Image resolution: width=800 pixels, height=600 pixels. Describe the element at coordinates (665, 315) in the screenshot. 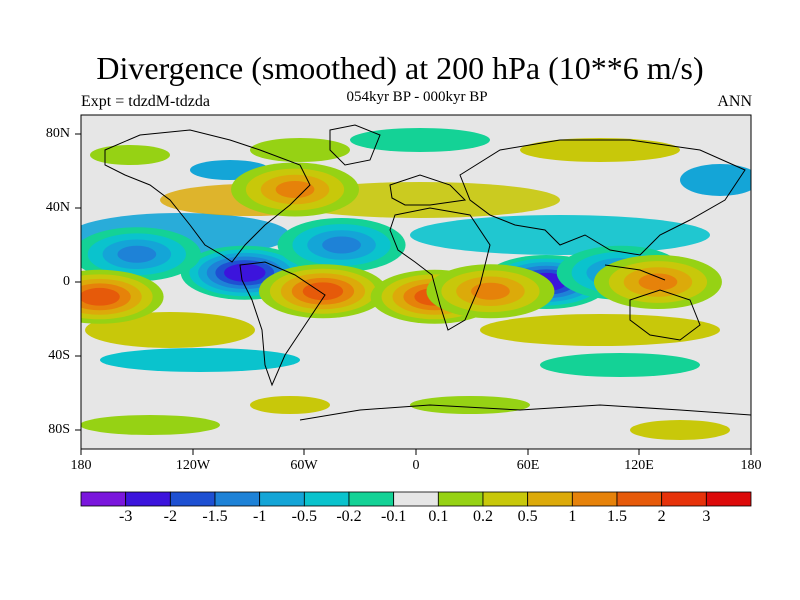

I see `australia-coast` at that location.